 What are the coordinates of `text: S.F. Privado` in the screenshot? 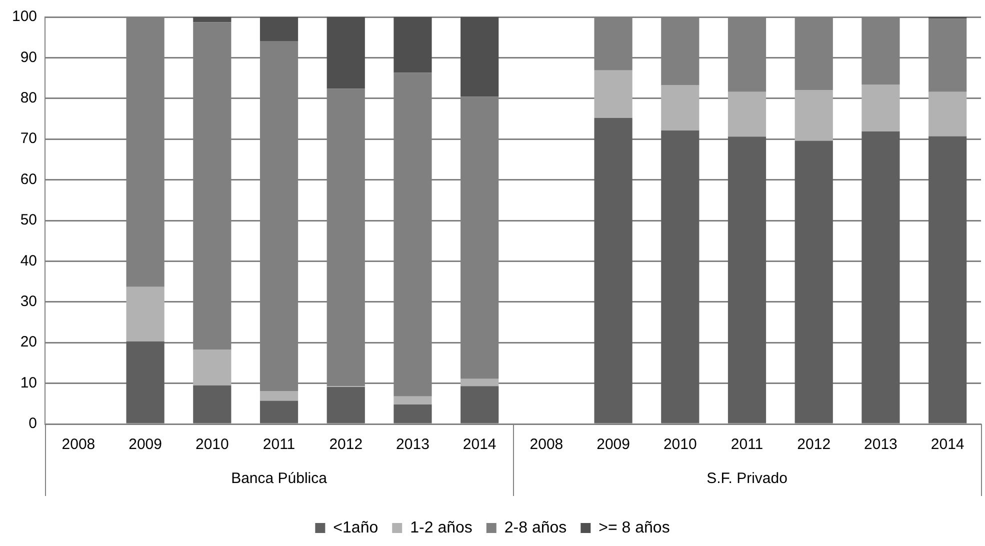 It's located at (747, 479).